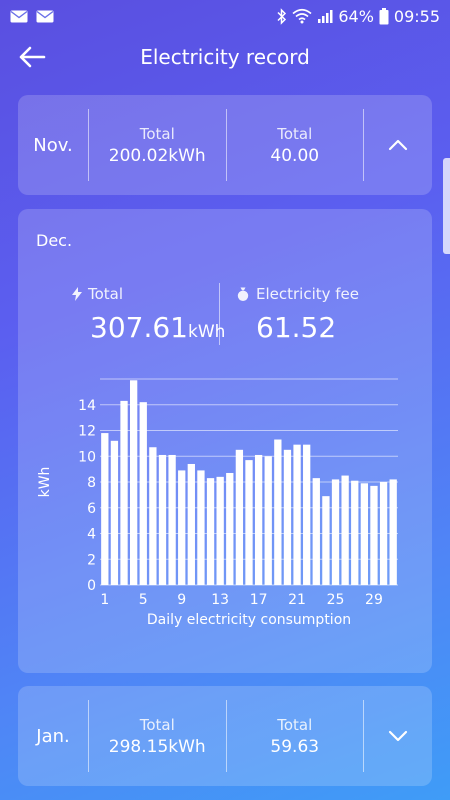 This screenshot has height=800, width=450. What do you see at coordinates (45, 482) in the screenshot?
I see `y-axis-label: kWh` at bounding box center [45, 482].